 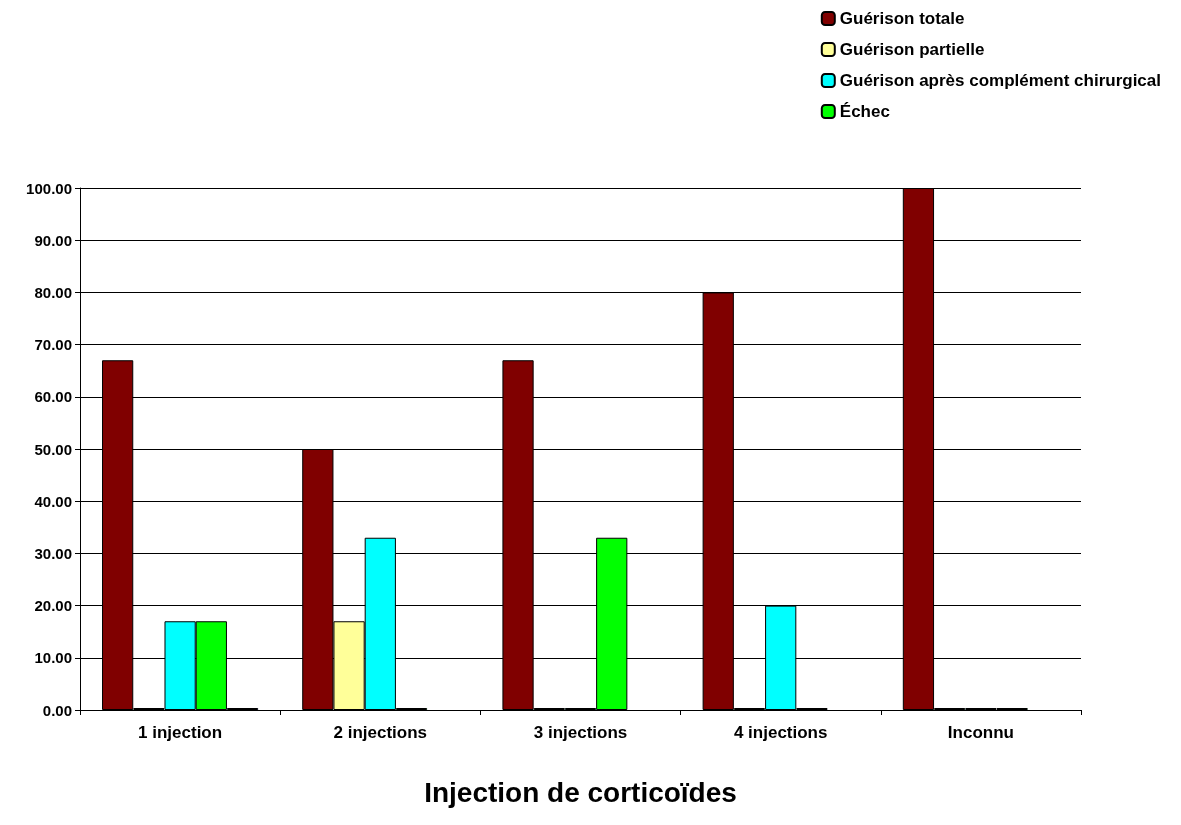 I want to click on legend-label: Guérison partielle, so click(x=912, y=49).